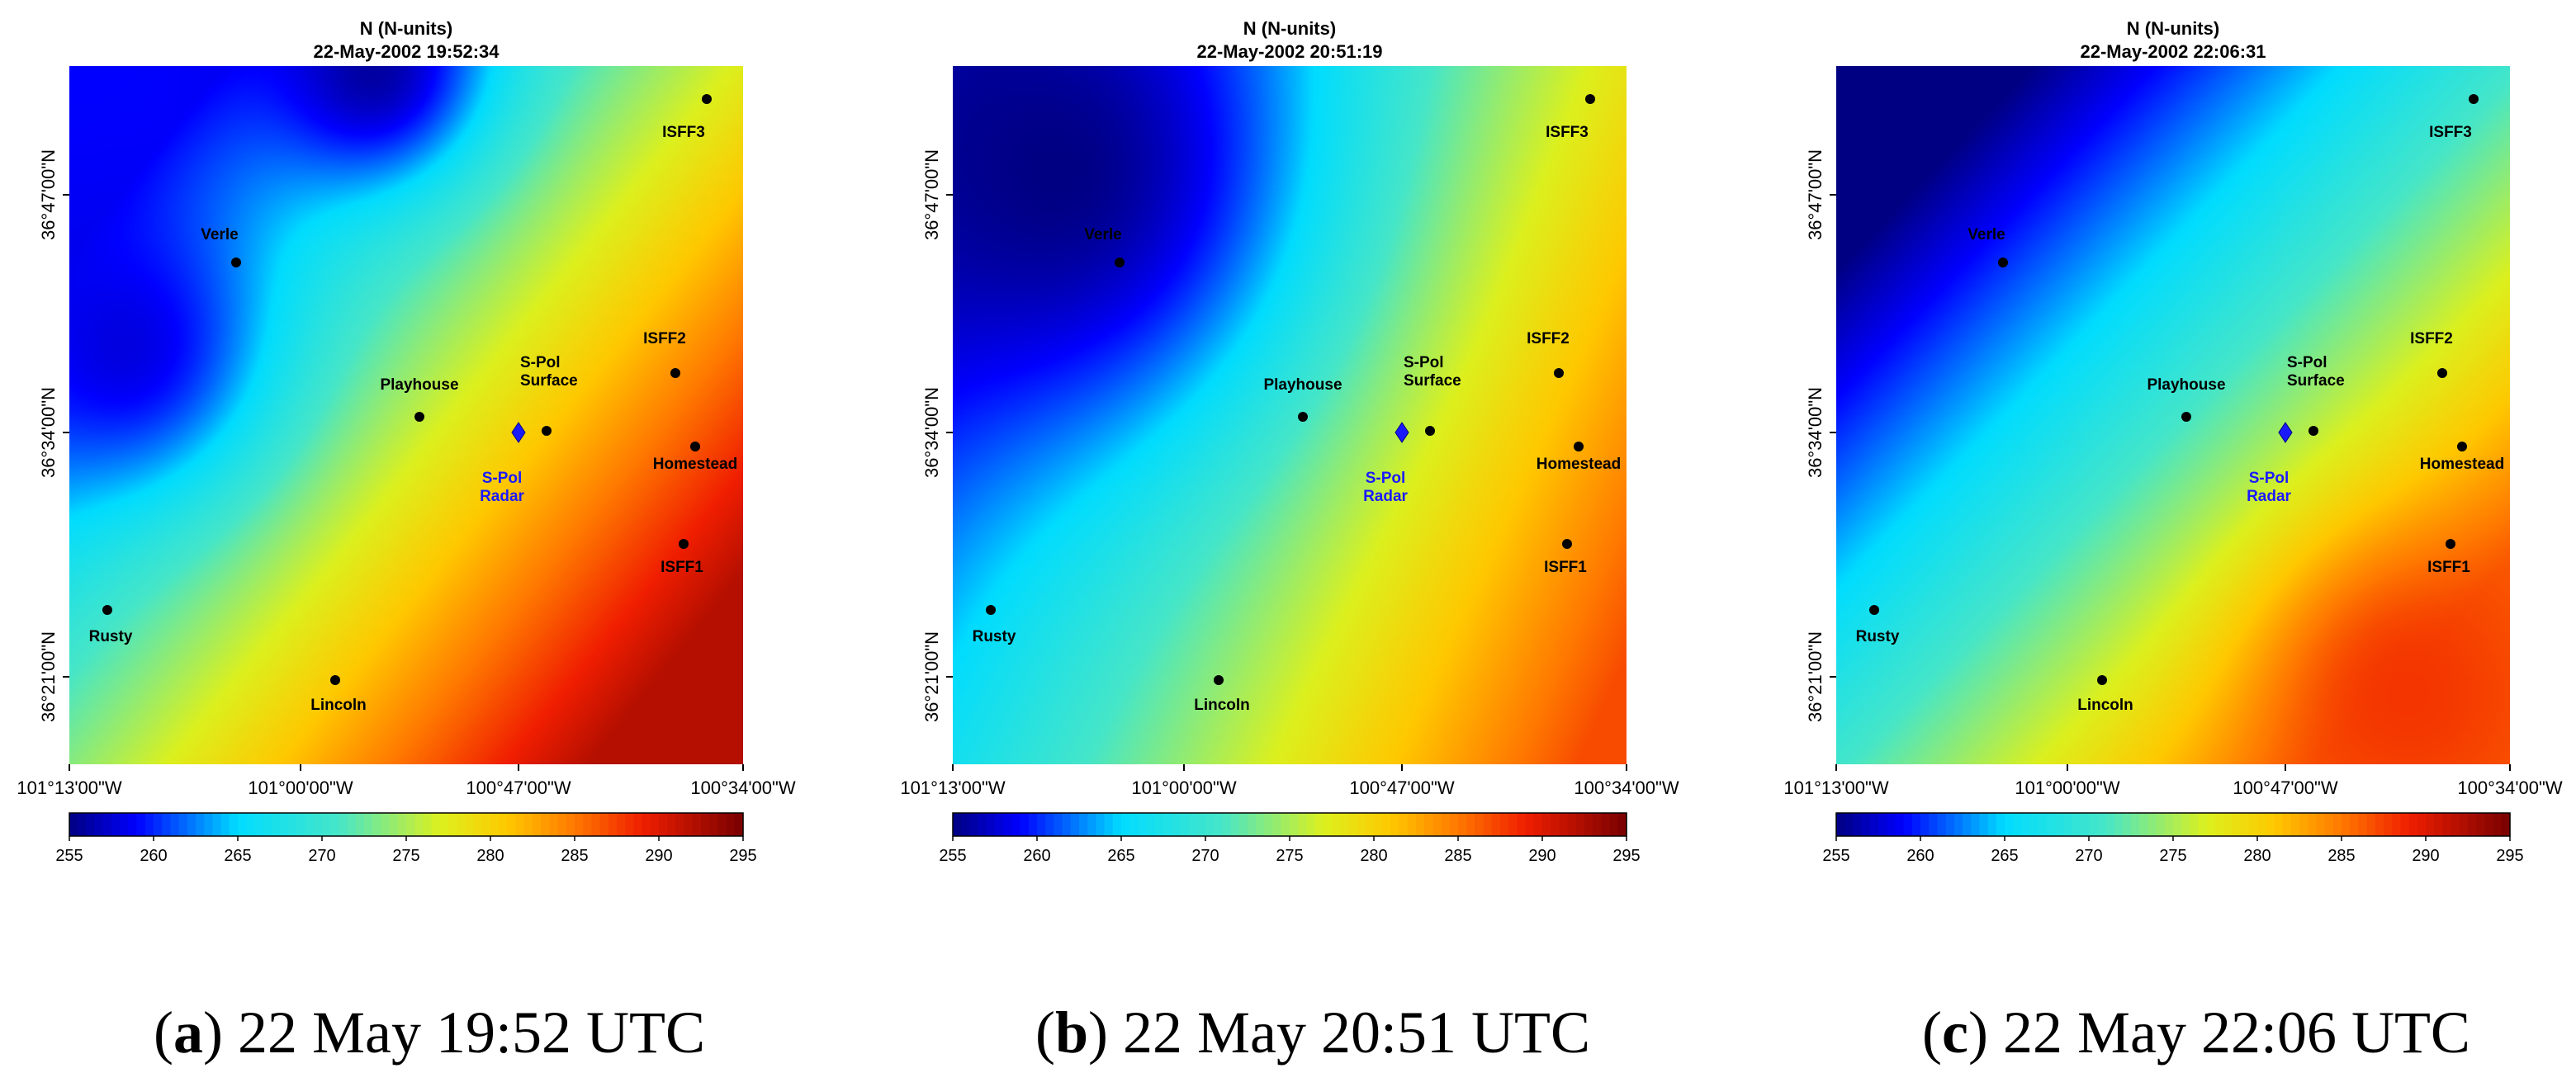 The height and width of the screenshot is (1087, 2576). What do you see at coordinates (2285, 432) in the screenshot?
I see `radar-marker` at bounding box center [2285, 432].